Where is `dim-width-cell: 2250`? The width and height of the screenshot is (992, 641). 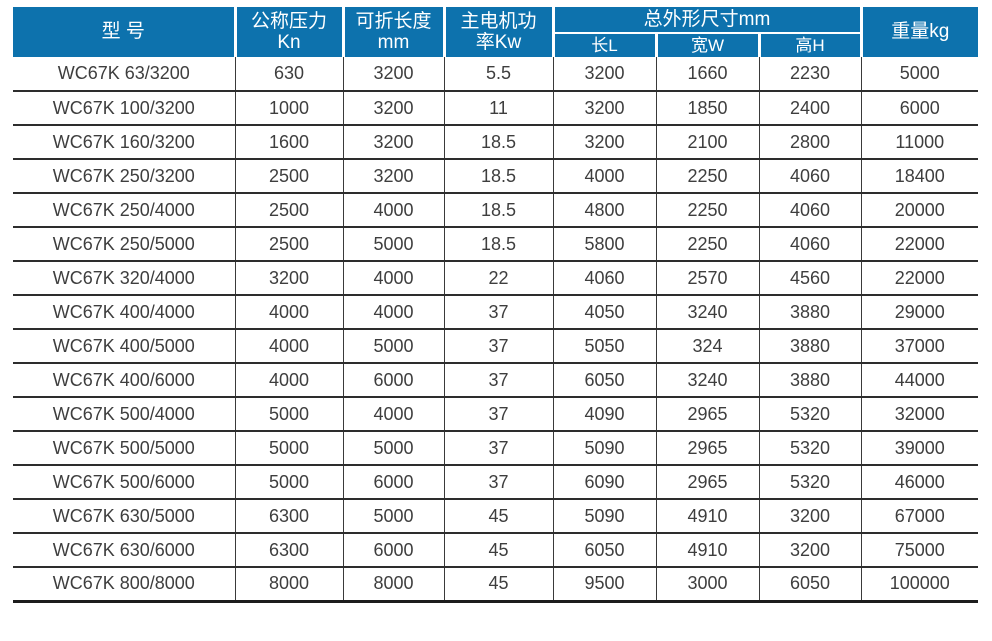 dim-width-cell: 2250 is located at coordinates (707, 210).